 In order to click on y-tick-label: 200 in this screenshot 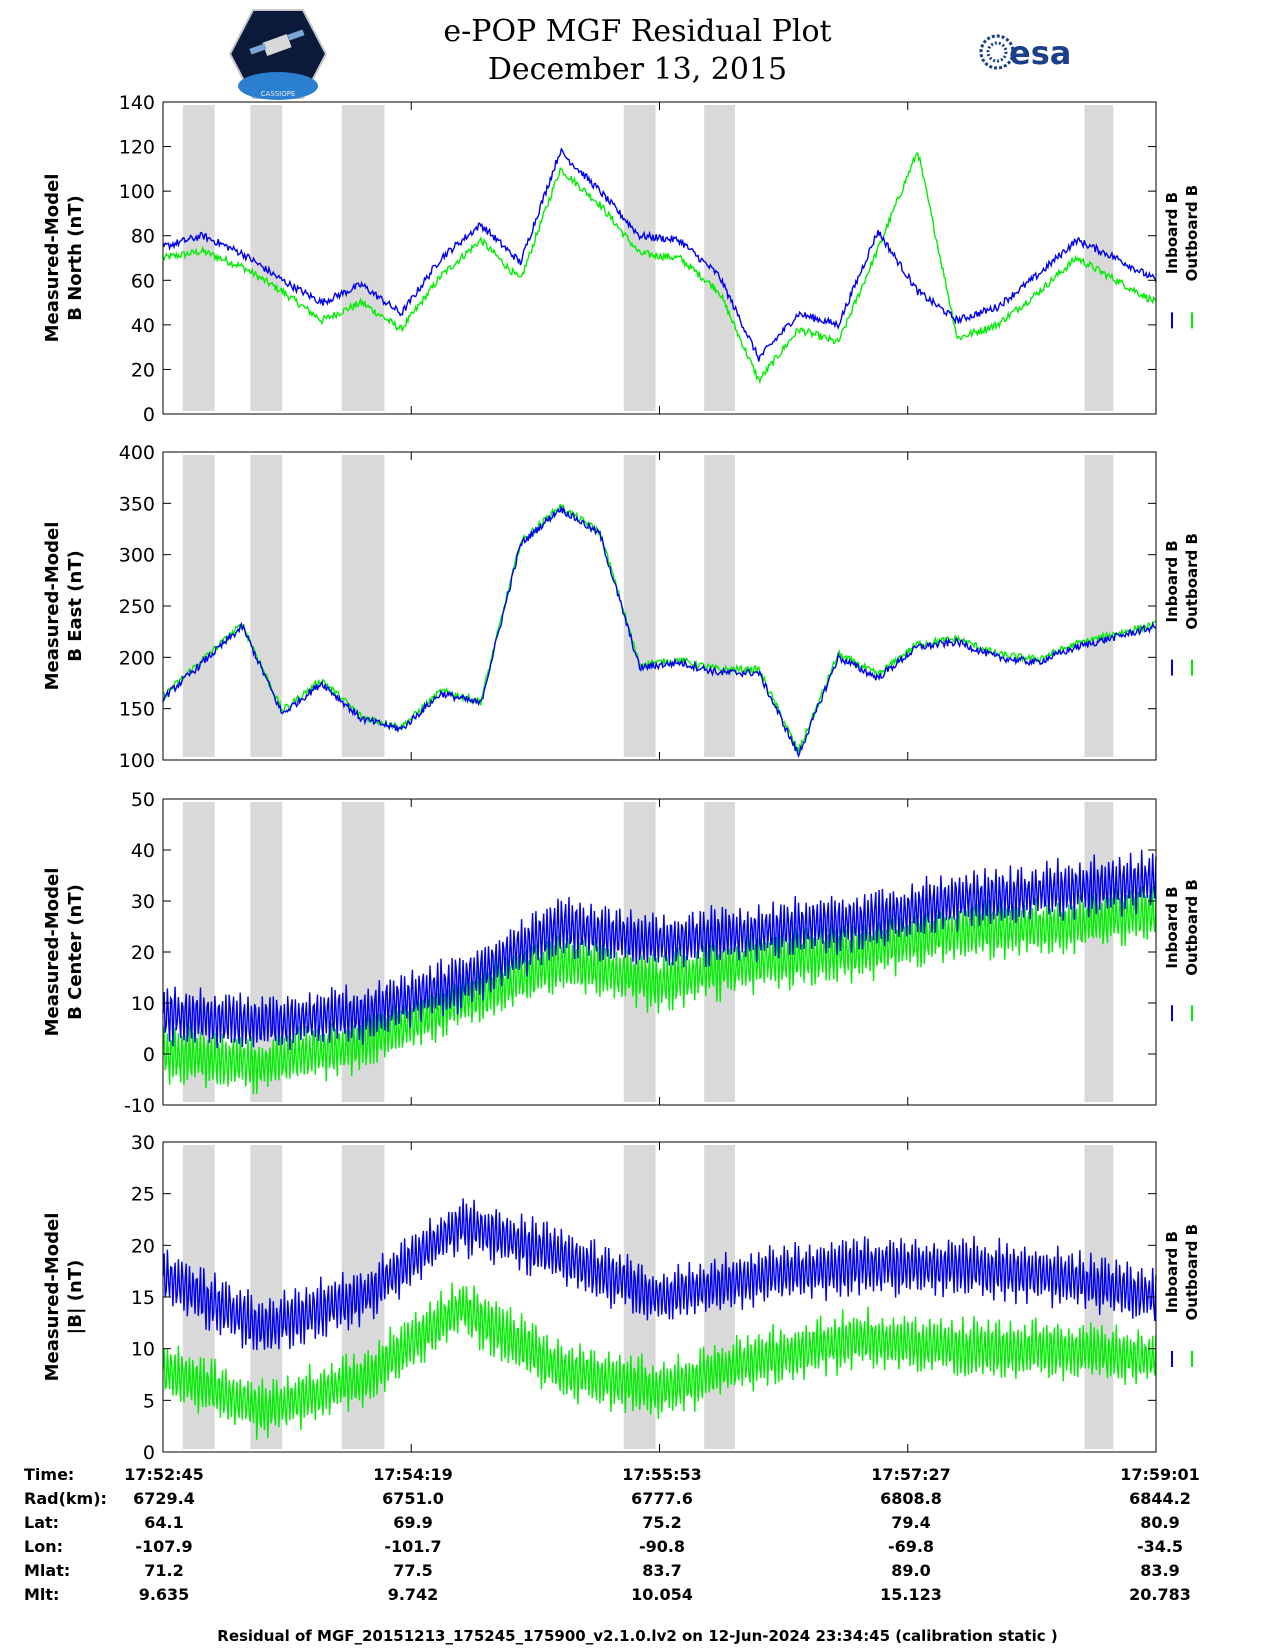, I will do `click(137, 658)`.